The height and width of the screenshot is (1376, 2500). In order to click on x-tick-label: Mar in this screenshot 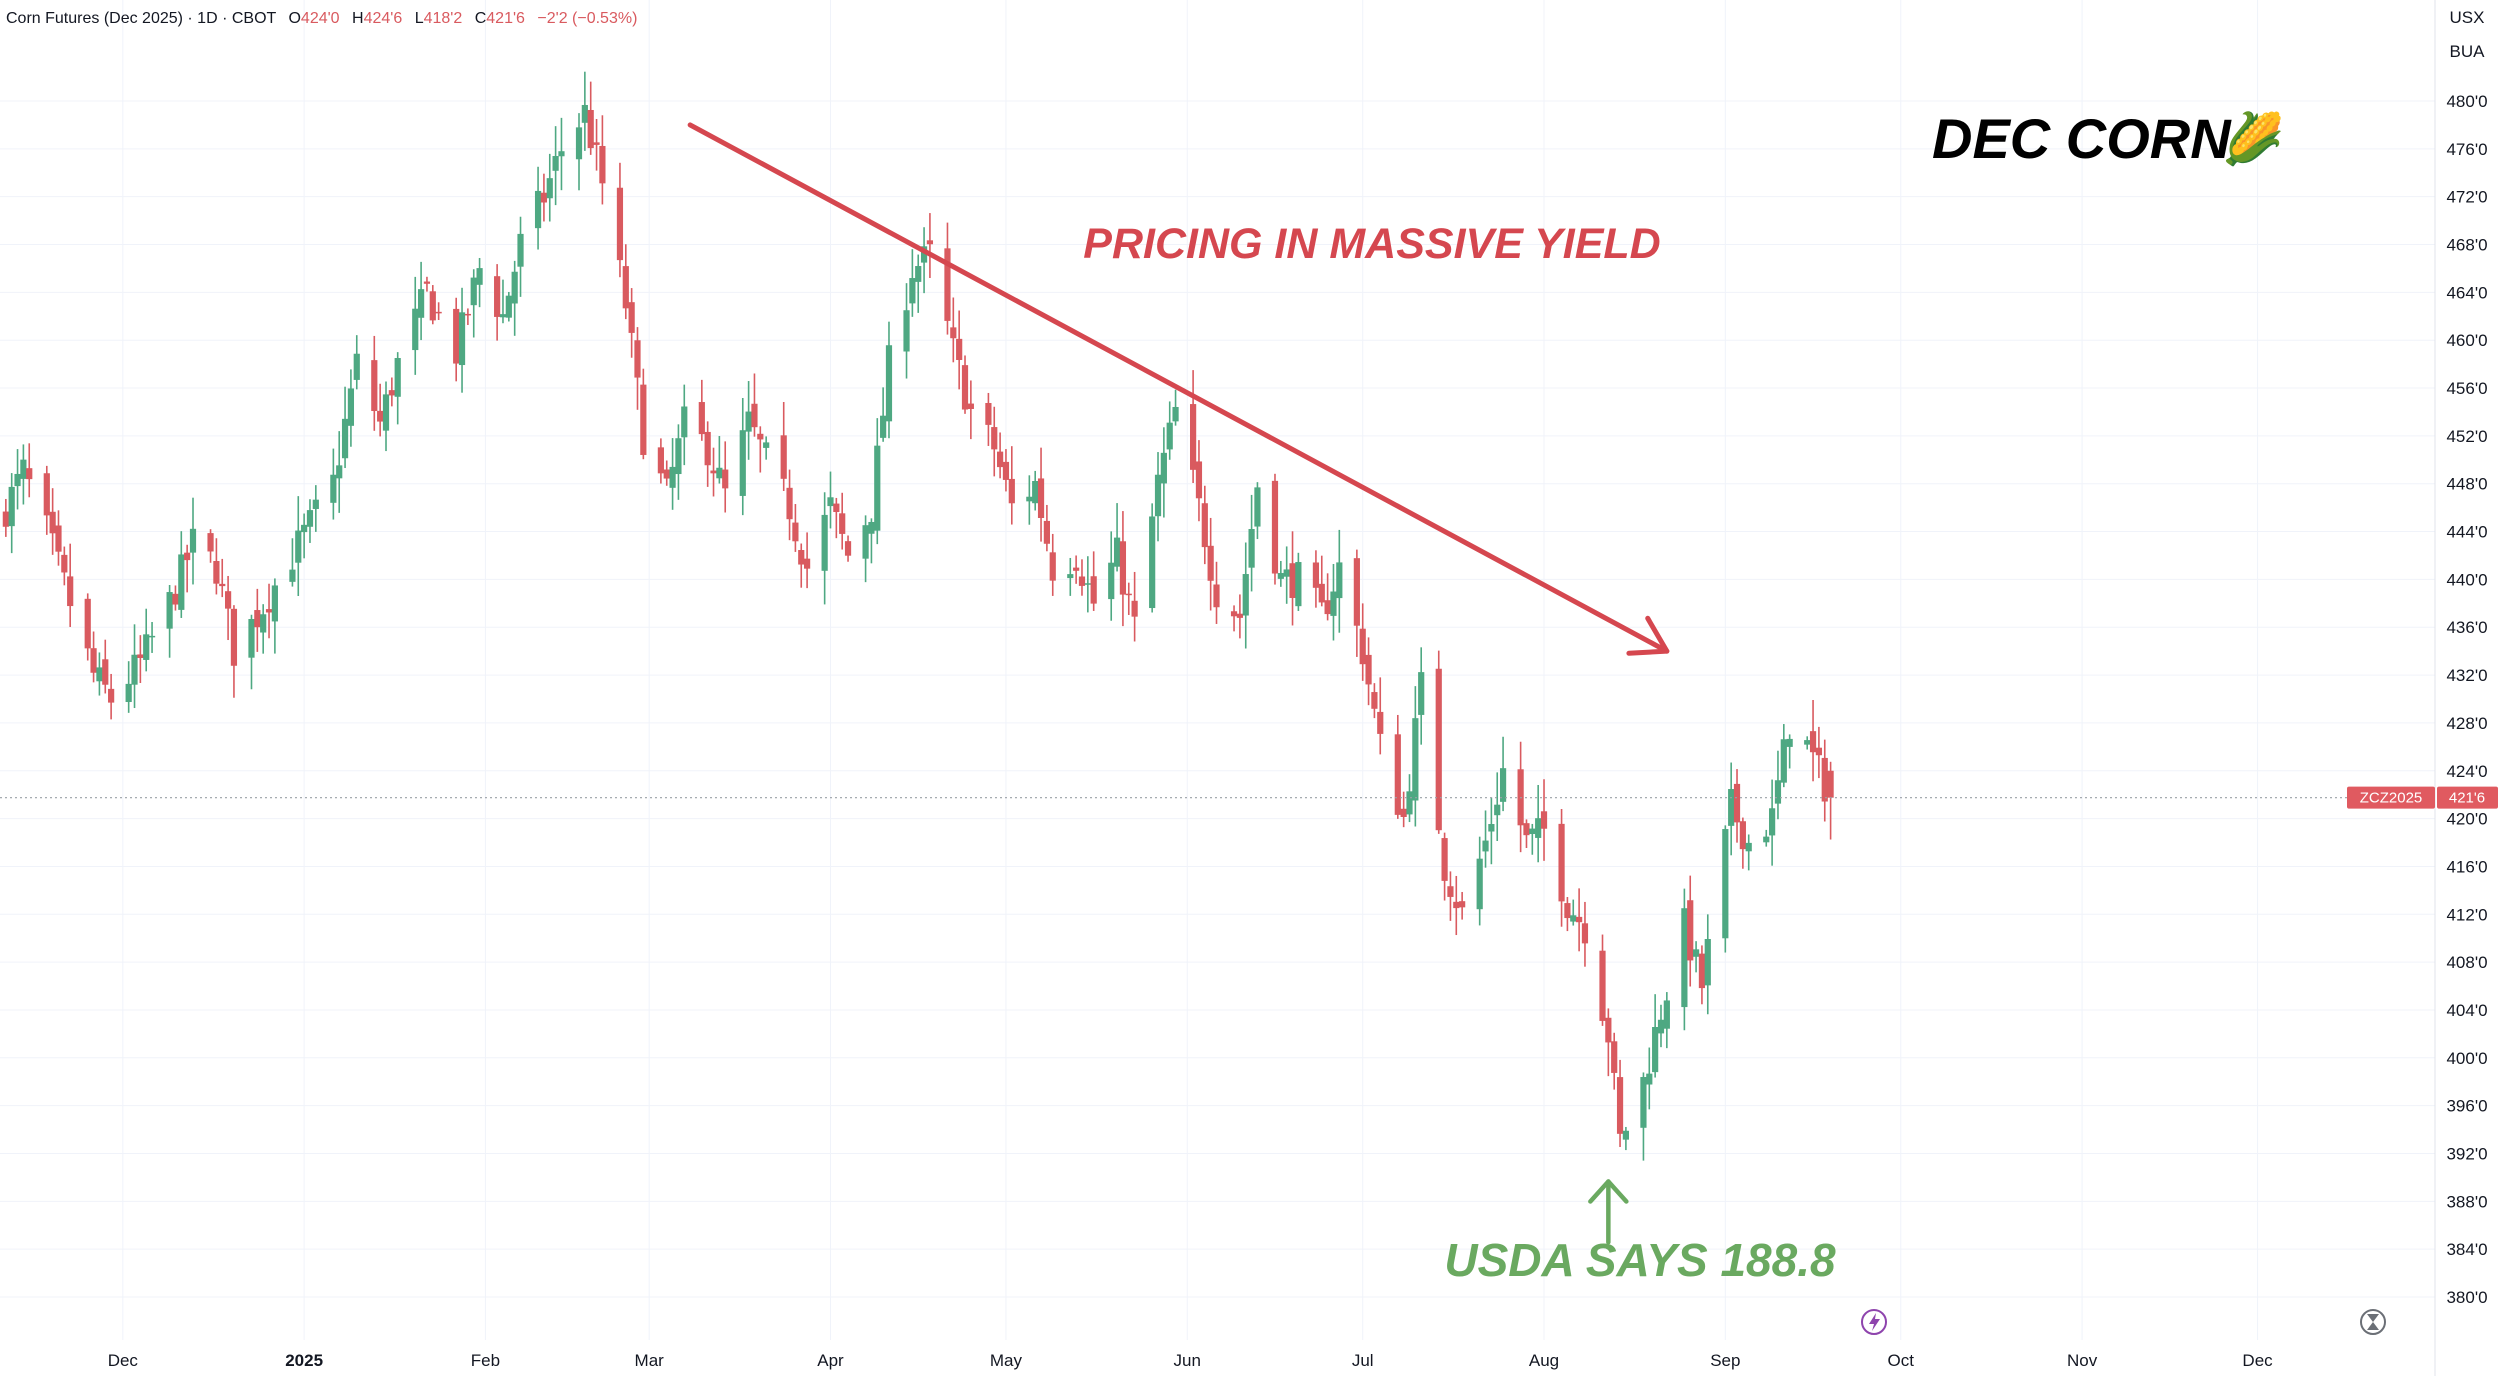, I will do `click(650, 1360)`.